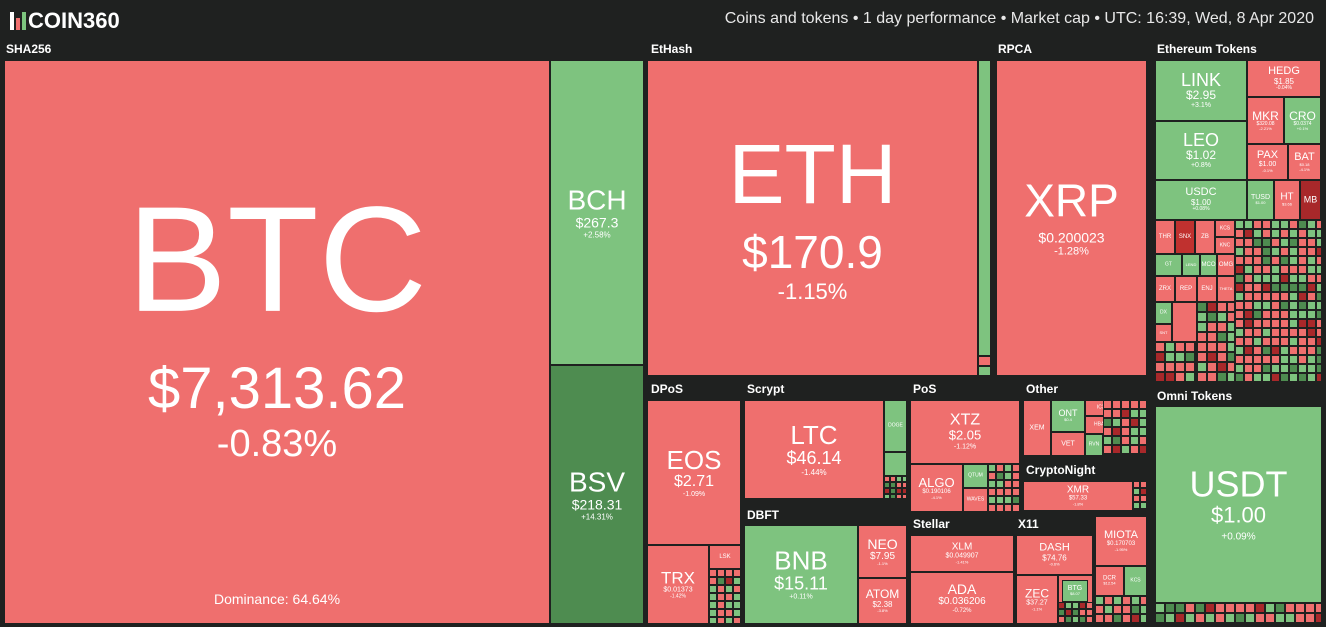  What do you see at coordinates (725, 557) in the screenshot?
I see `coin-tile-lsk: LSK` at bounding box center [725, 557].